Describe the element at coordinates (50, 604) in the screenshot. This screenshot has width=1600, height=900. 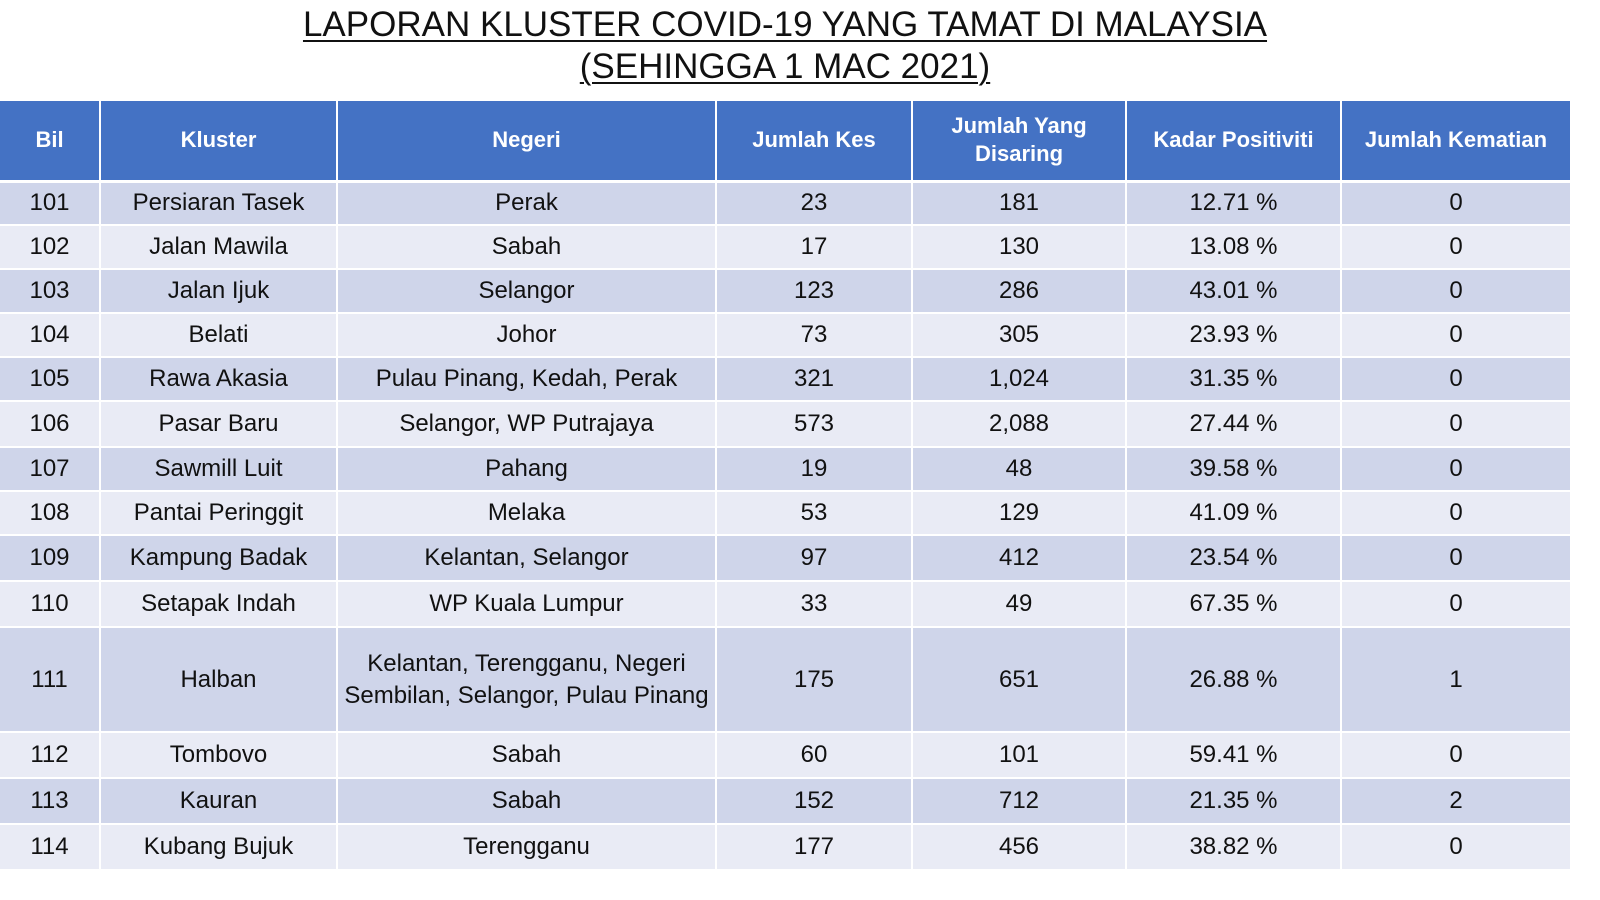
I see `cell-bil: 110` at that location.